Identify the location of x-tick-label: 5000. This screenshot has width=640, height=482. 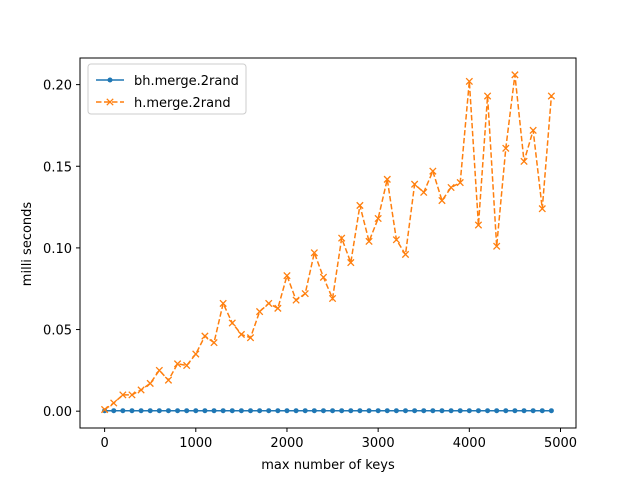
(560, 443).